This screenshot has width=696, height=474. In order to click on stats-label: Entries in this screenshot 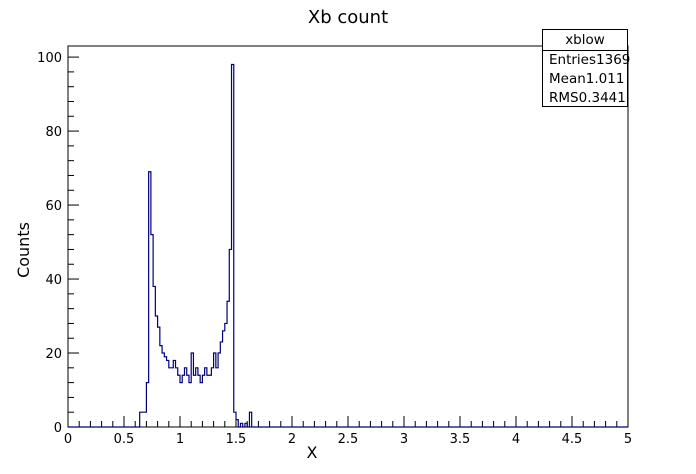, I will do `click(573, 60)`.